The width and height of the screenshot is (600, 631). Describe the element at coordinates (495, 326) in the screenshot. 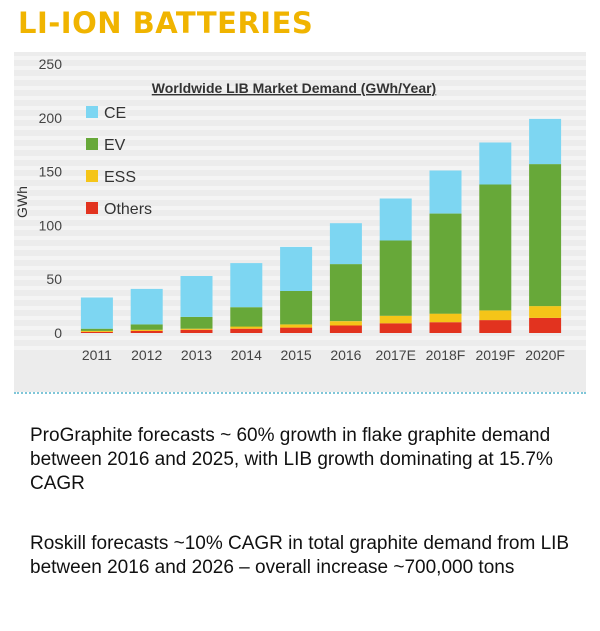

I see `bar-segment-others-2019f` at that location.